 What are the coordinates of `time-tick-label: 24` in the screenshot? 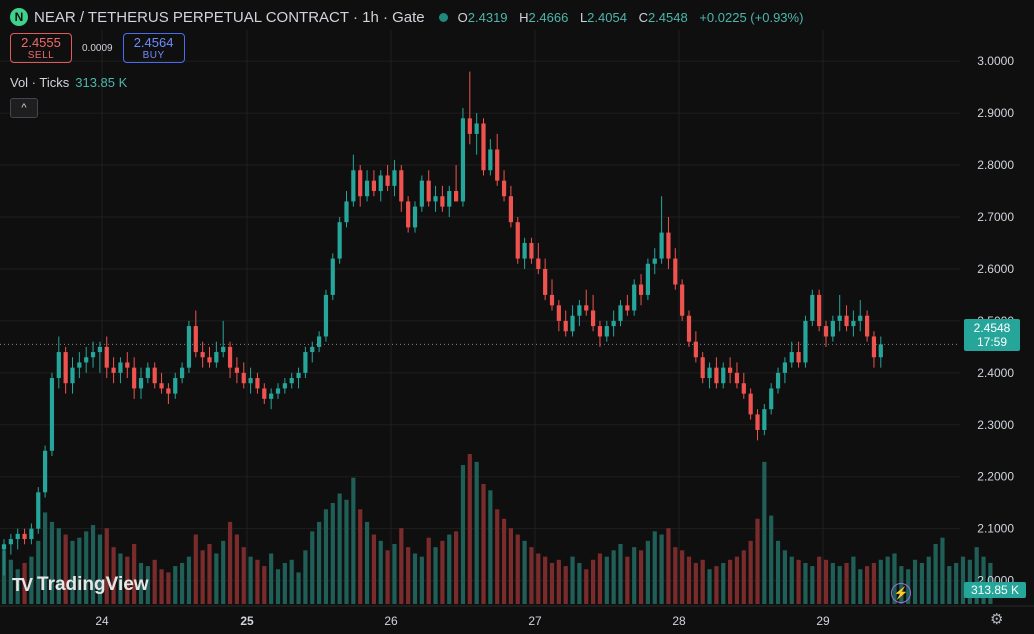 It's located at (102, 621).